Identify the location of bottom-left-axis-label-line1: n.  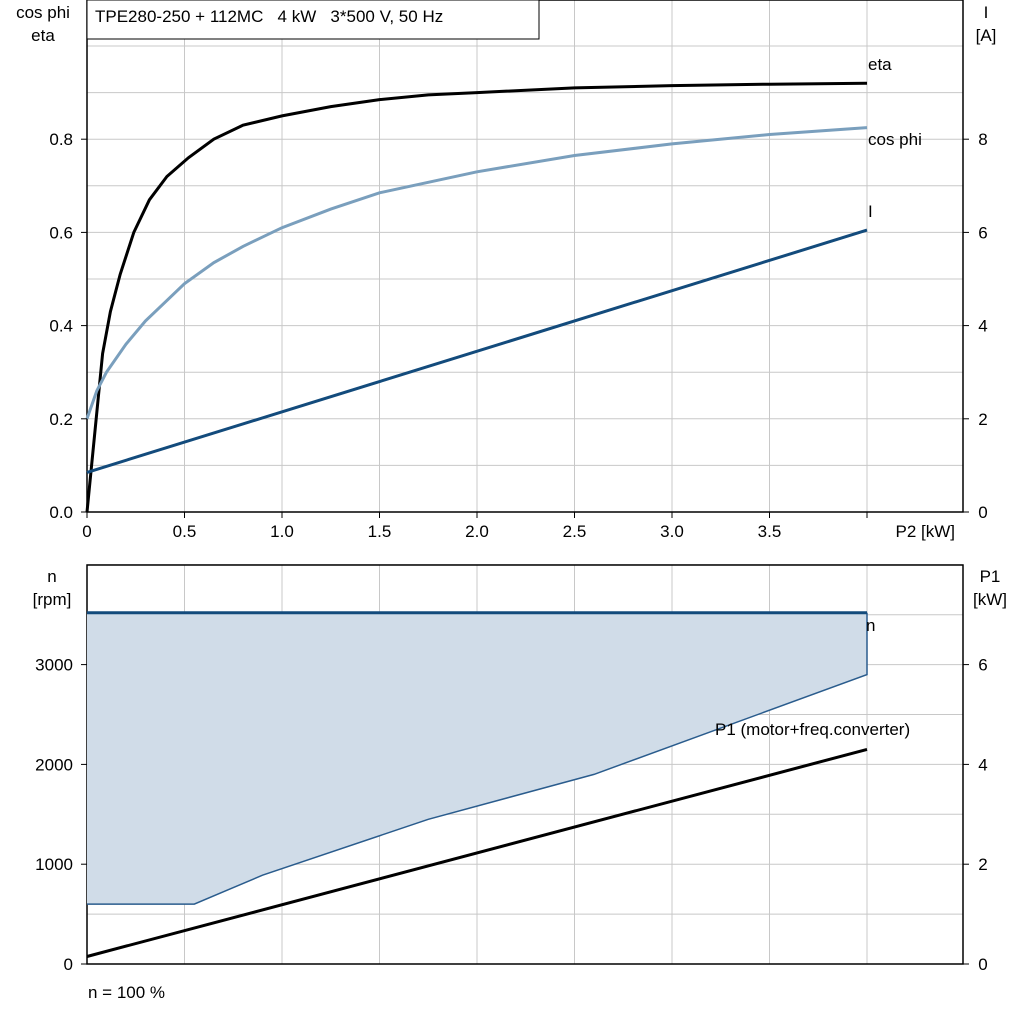
(51, 576).